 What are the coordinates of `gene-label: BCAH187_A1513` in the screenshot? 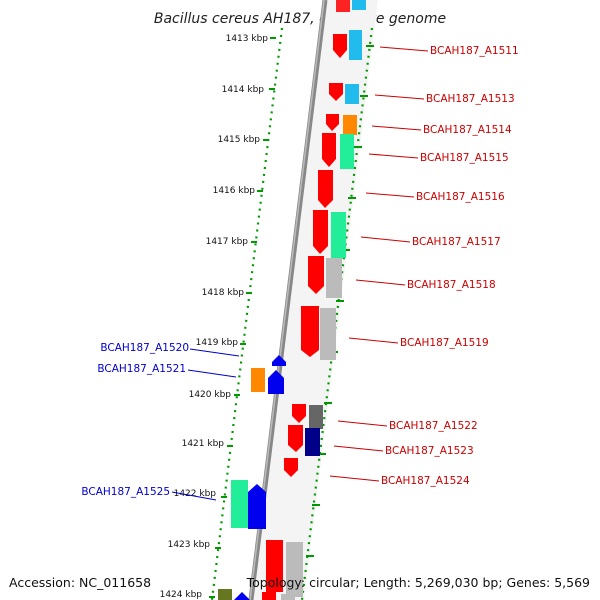 It's located at (470, 99).